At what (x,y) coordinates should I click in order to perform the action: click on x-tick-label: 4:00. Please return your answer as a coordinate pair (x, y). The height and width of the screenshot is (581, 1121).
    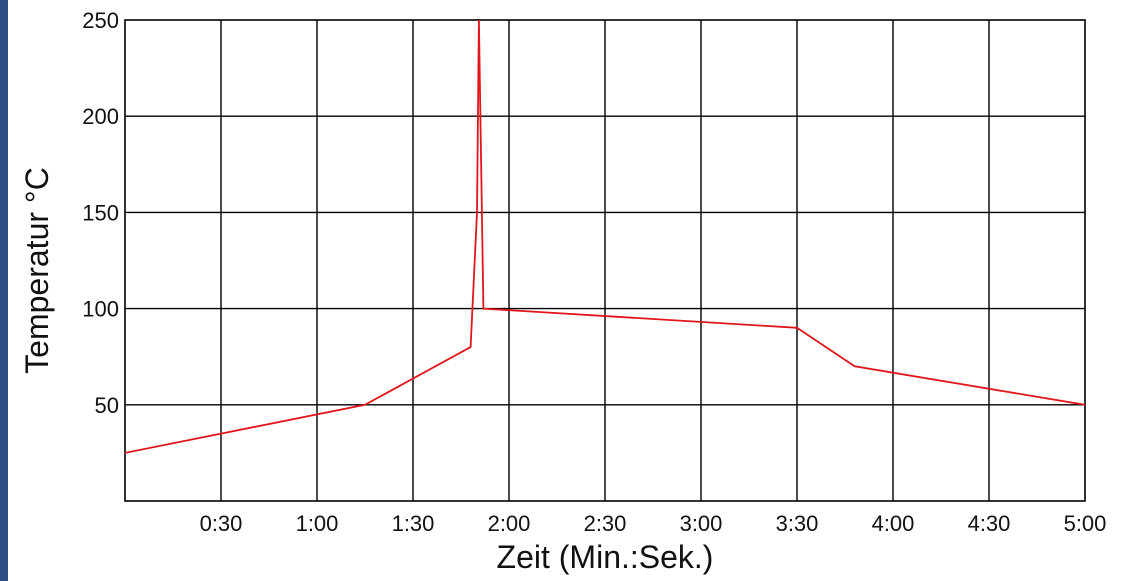
    Looking at the image, I should click on (893, 523).